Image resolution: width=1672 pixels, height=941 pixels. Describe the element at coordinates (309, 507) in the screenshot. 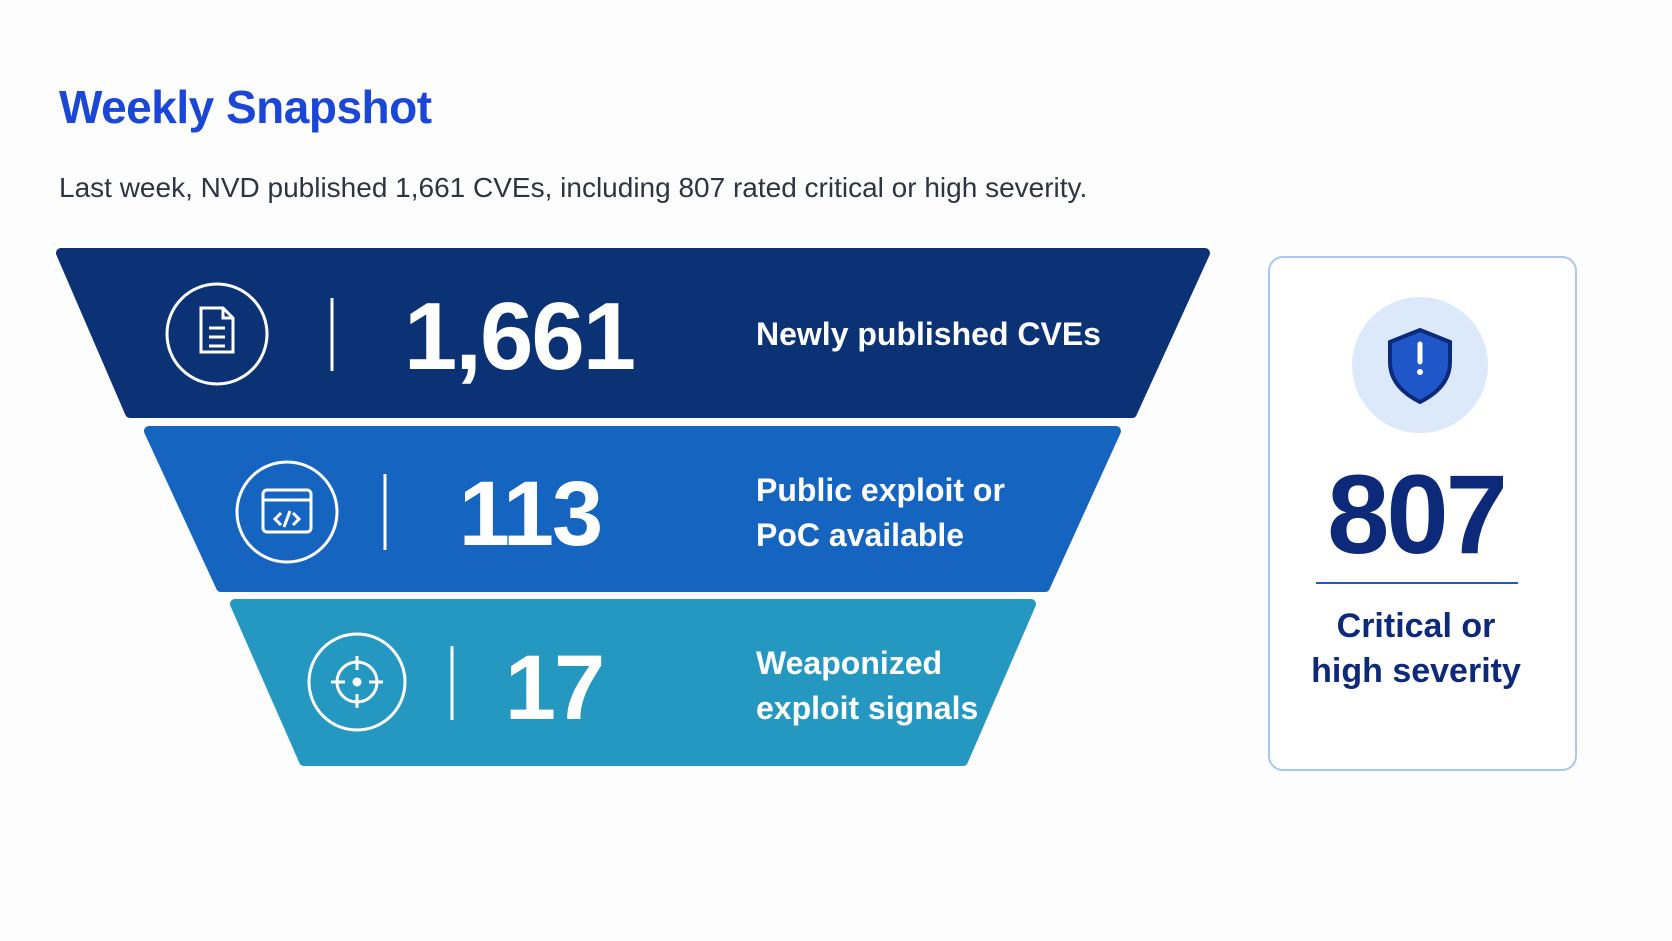

I see `icons` at that location.